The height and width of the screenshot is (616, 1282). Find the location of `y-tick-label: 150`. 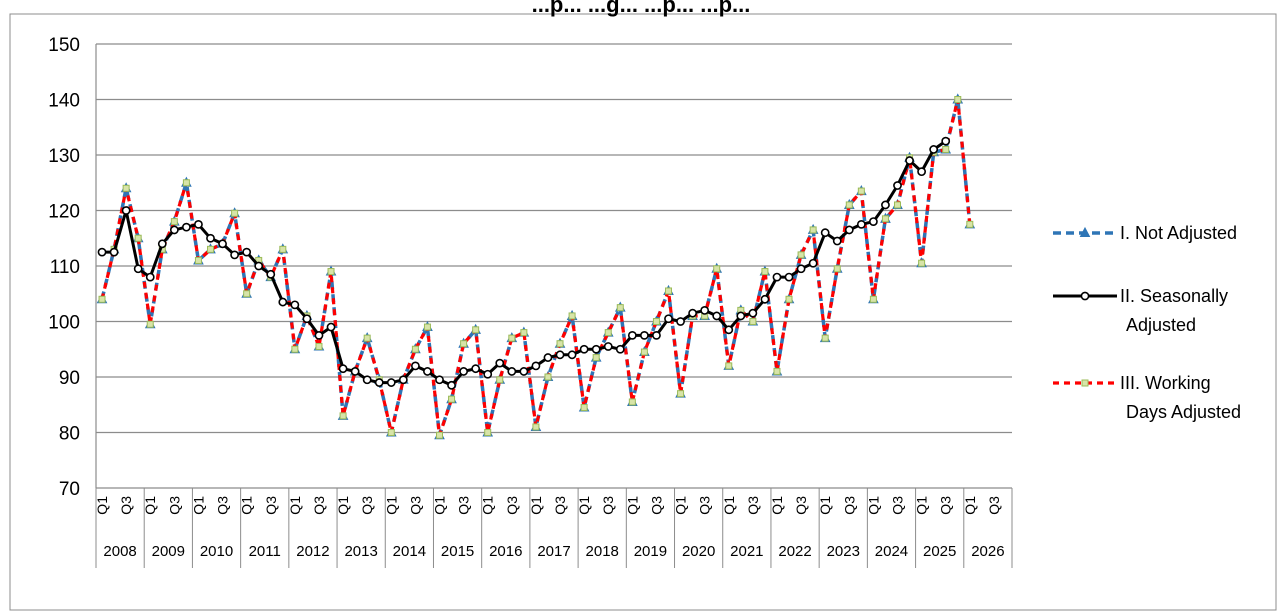

y-tick-label: 150 is located at coordinates (64, 45).